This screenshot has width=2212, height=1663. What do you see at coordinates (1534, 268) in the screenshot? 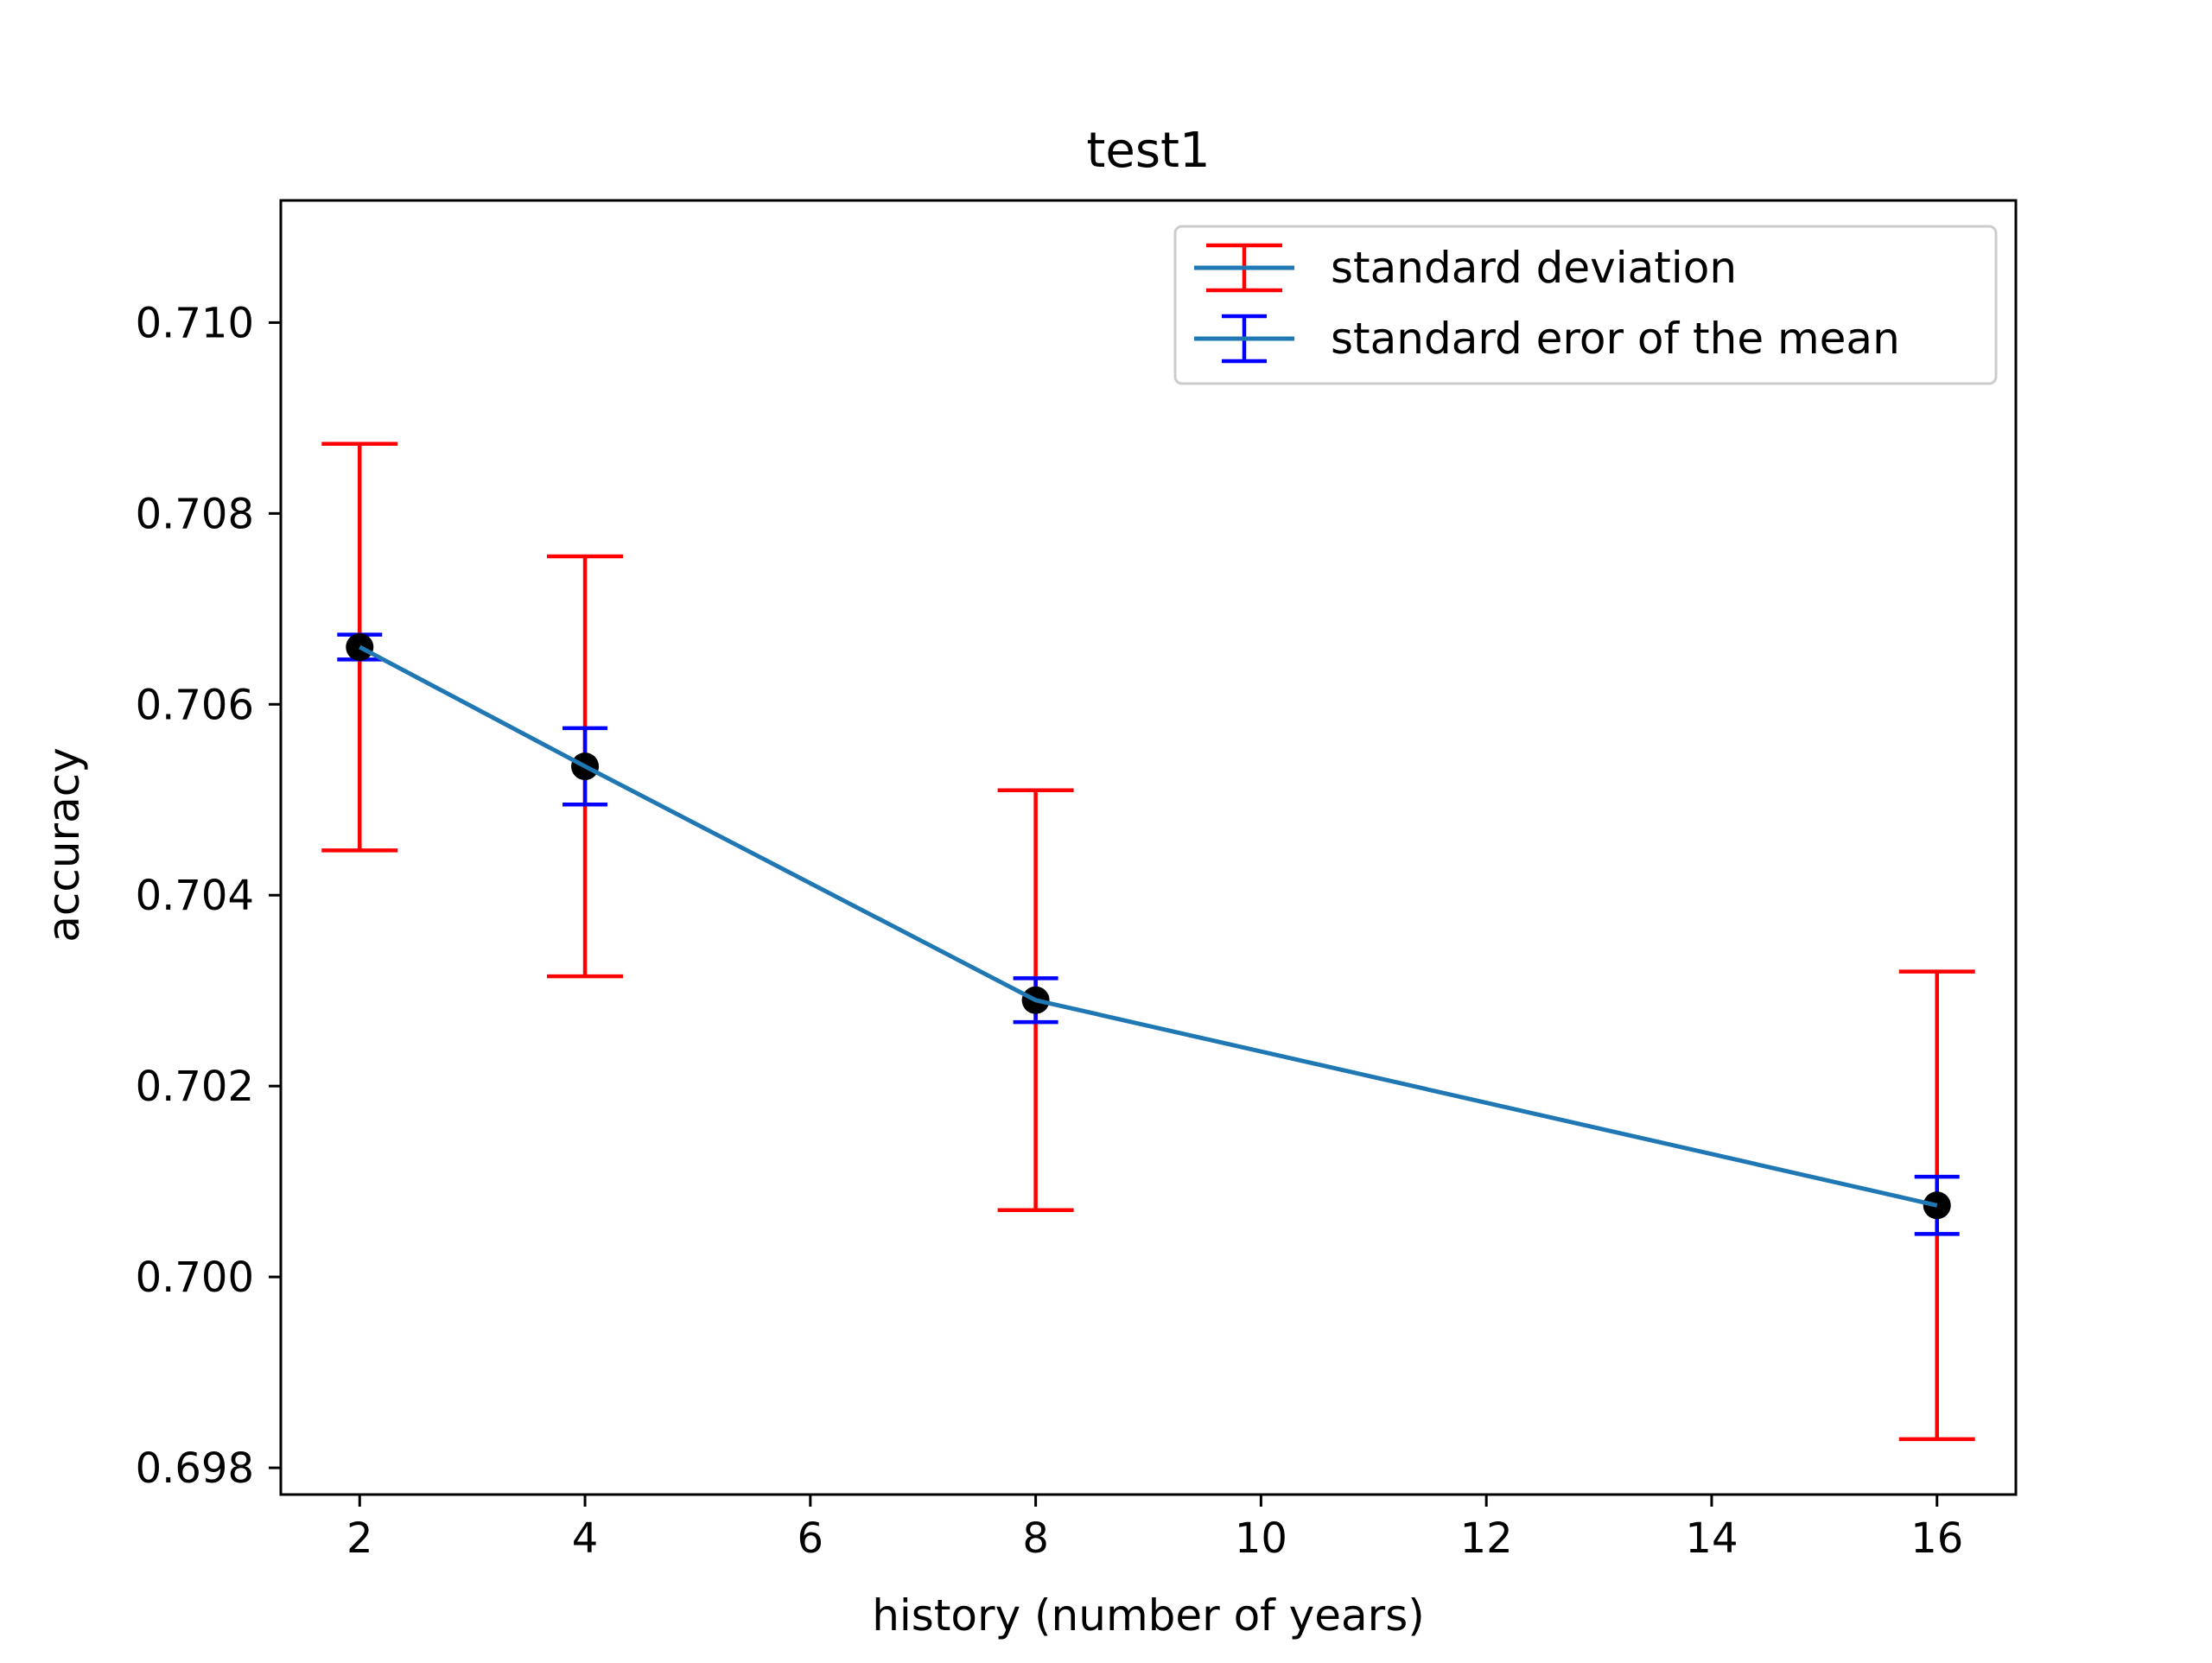
I see `legend-label: standard deviation` at bounding box center [1534, 268].